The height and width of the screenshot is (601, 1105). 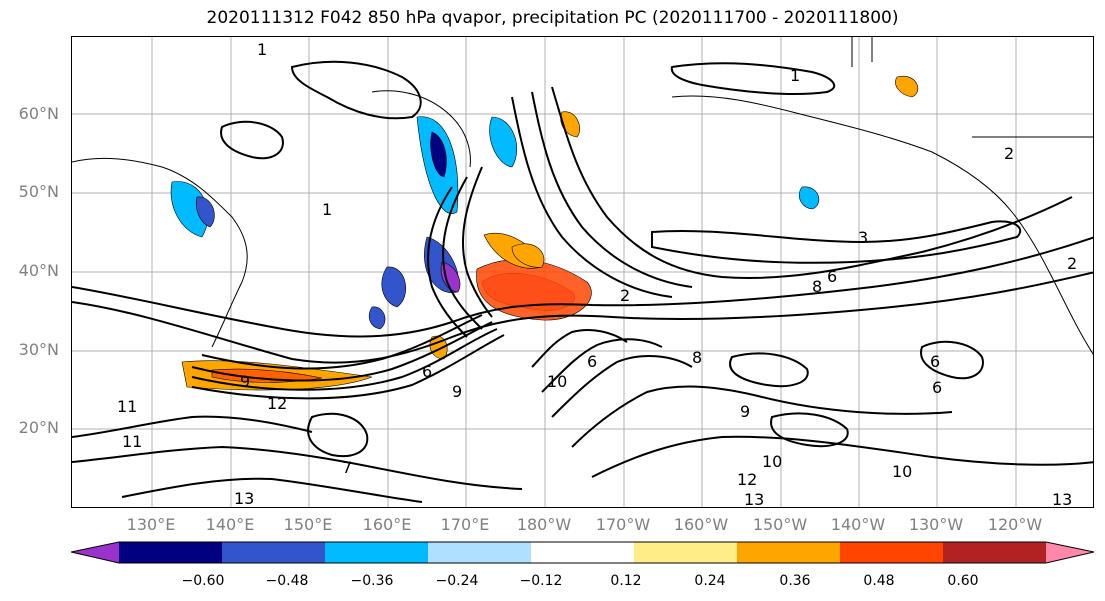 I want to click on lon-label-180w: 180°W, so click(x=544, y=524).